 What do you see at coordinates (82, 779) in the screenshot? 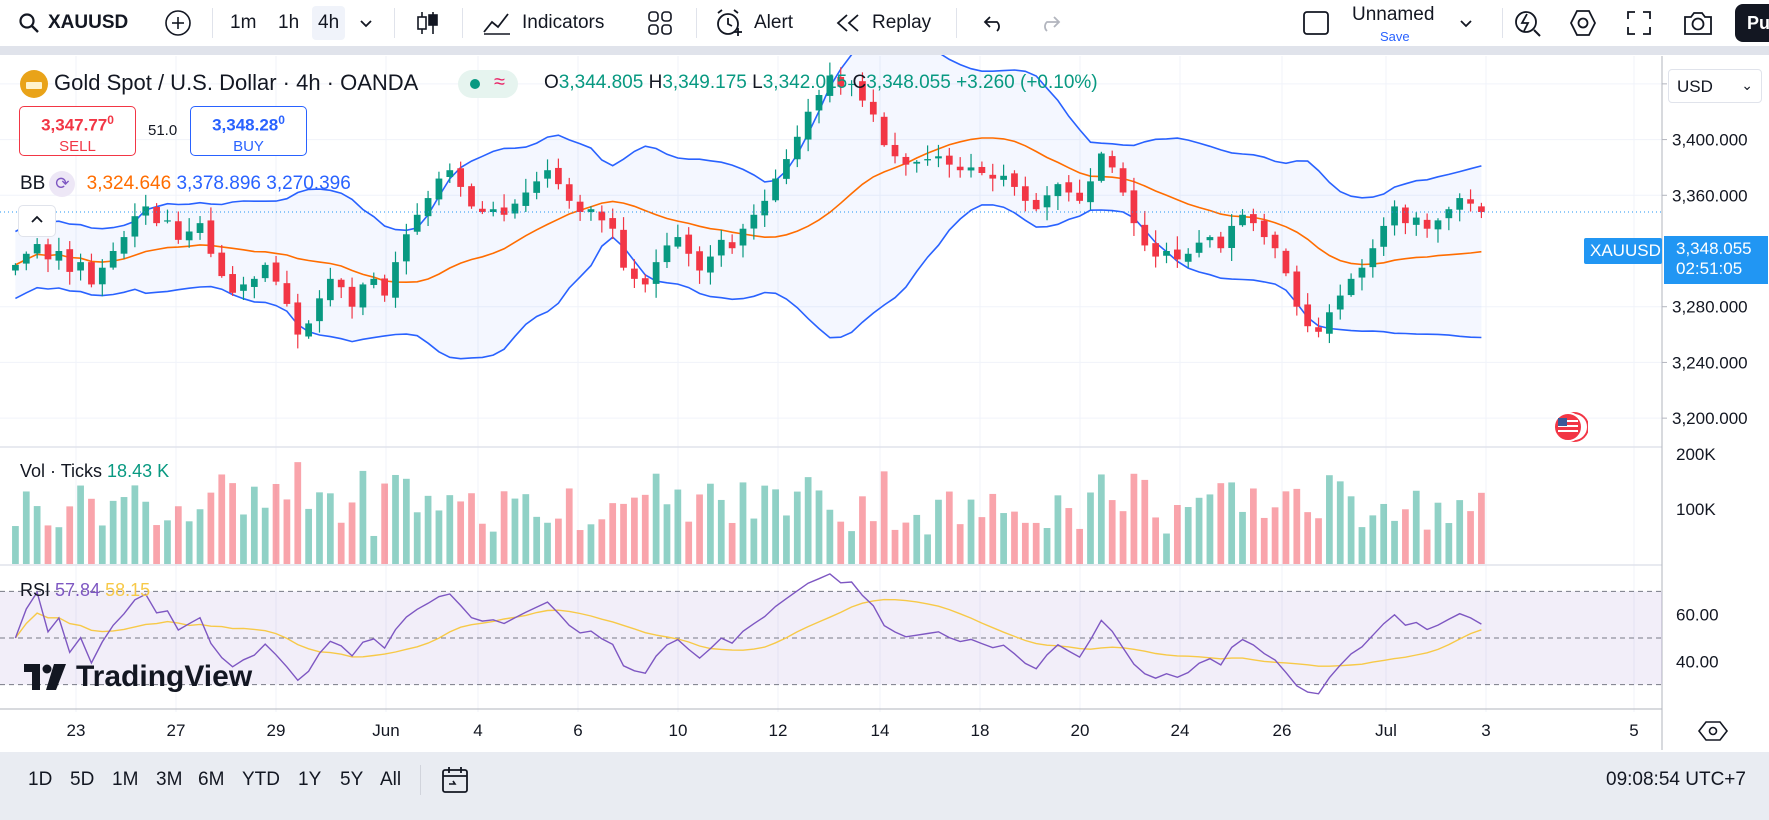
I see `range-5d-button: 5D` at bounding box center [82, 779].